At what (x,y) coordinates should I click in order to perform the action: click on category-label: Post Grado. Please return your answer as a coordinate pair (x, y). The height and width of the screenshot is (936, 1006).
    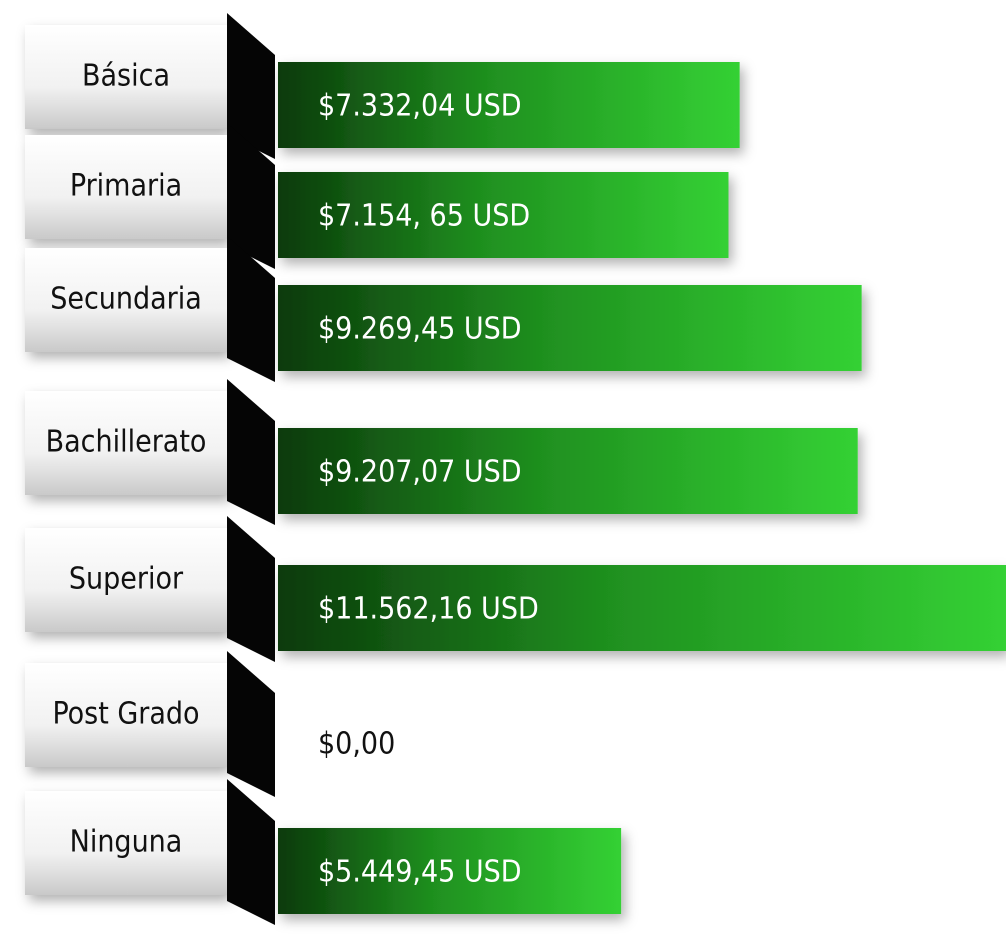
    Looking at the image, I should click on (125, 714).